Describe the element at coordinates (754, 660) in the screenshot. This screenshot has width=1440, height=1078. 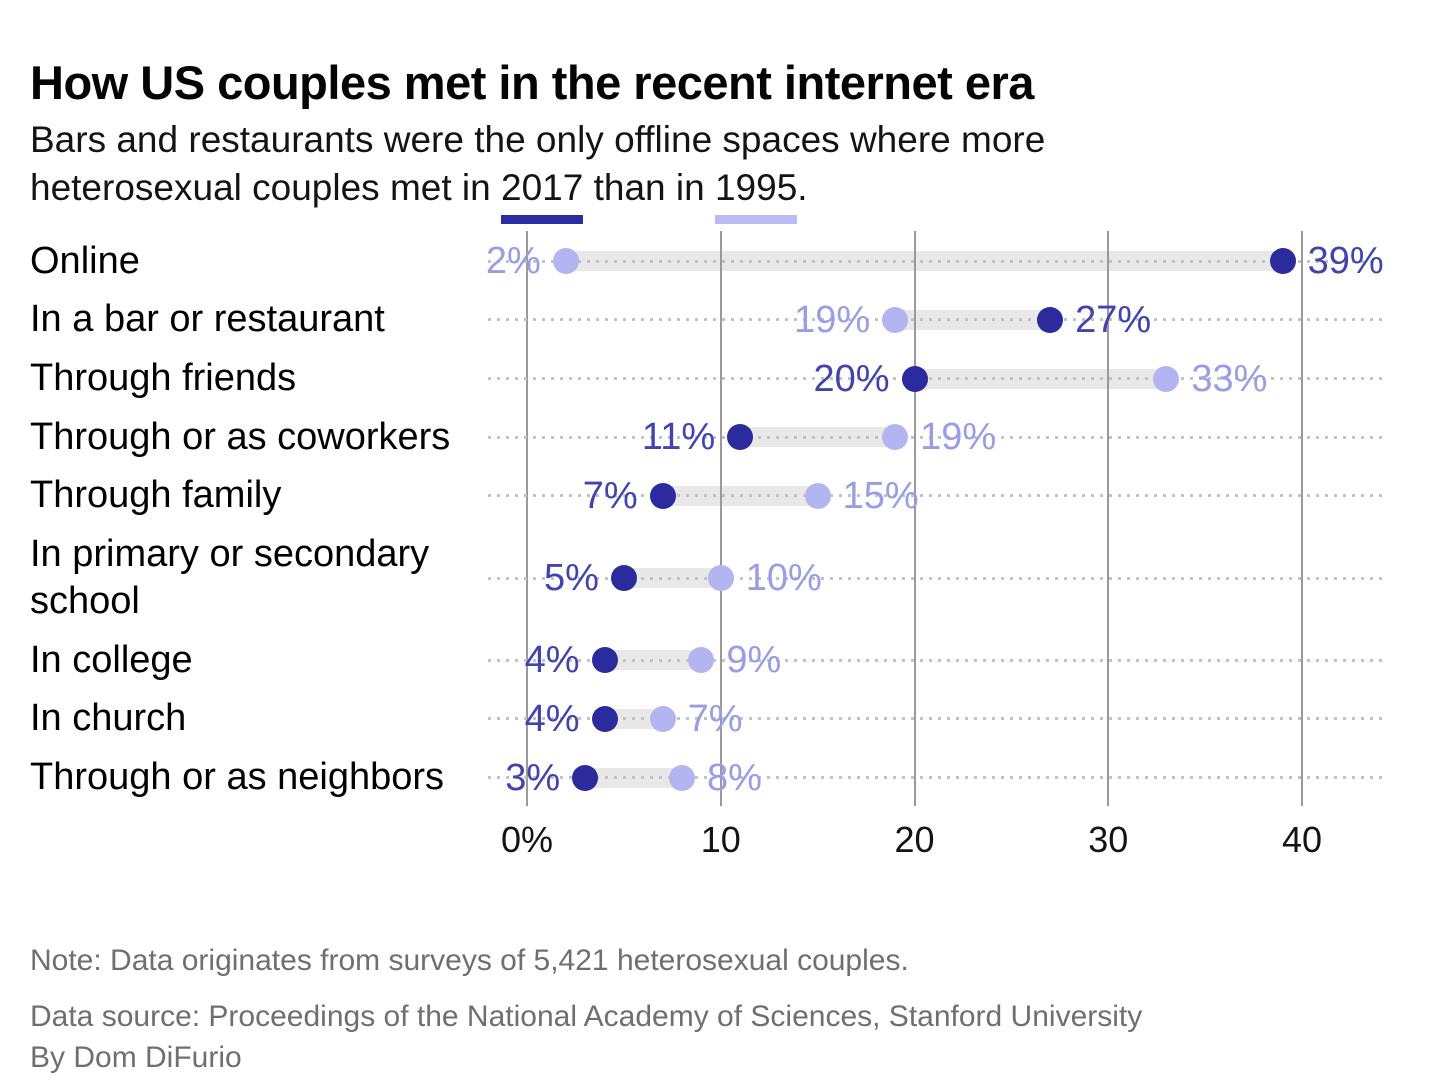
I see `value-label-1995: 9%` at that location.